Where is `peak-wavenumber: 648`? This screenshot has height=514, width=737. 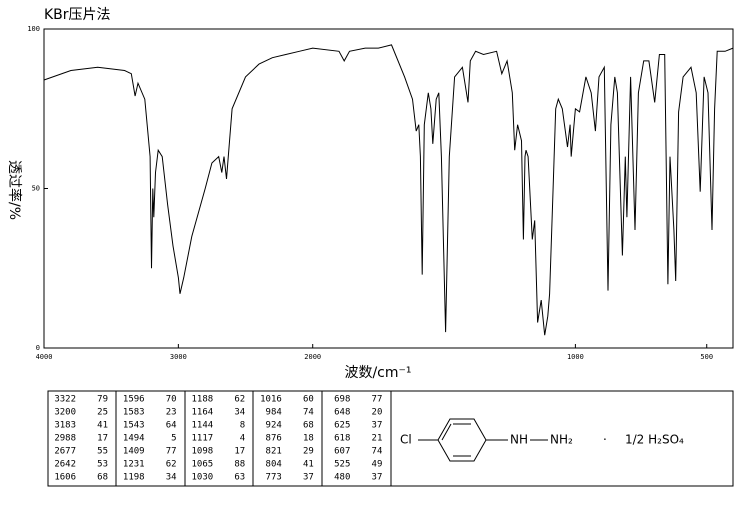
peak-wavenumber: 648 is located at coordinates (342, 413).